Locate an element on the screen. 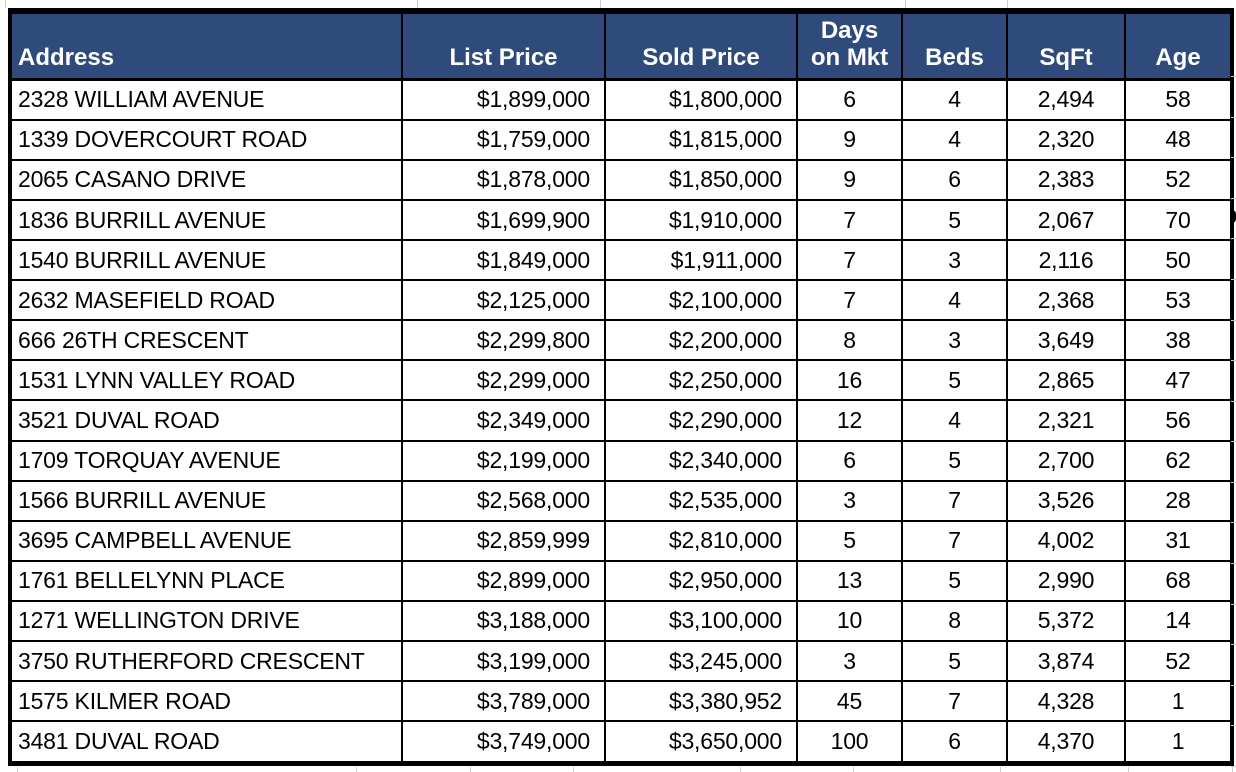  cell-sqft: 2,067 is located at coordinates (1066, 220).